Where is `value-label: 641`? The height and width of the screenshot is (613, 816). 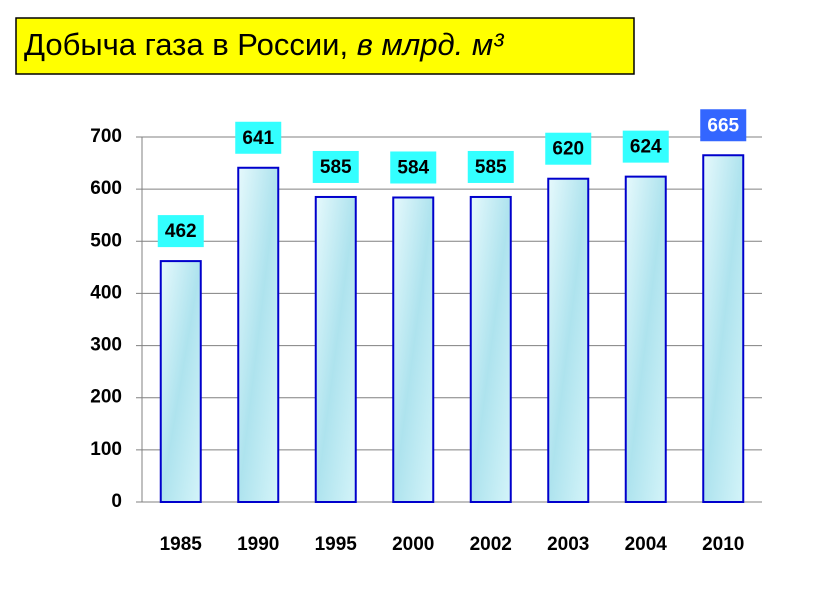 value-label: 641 is located at coordinates (258, 138).